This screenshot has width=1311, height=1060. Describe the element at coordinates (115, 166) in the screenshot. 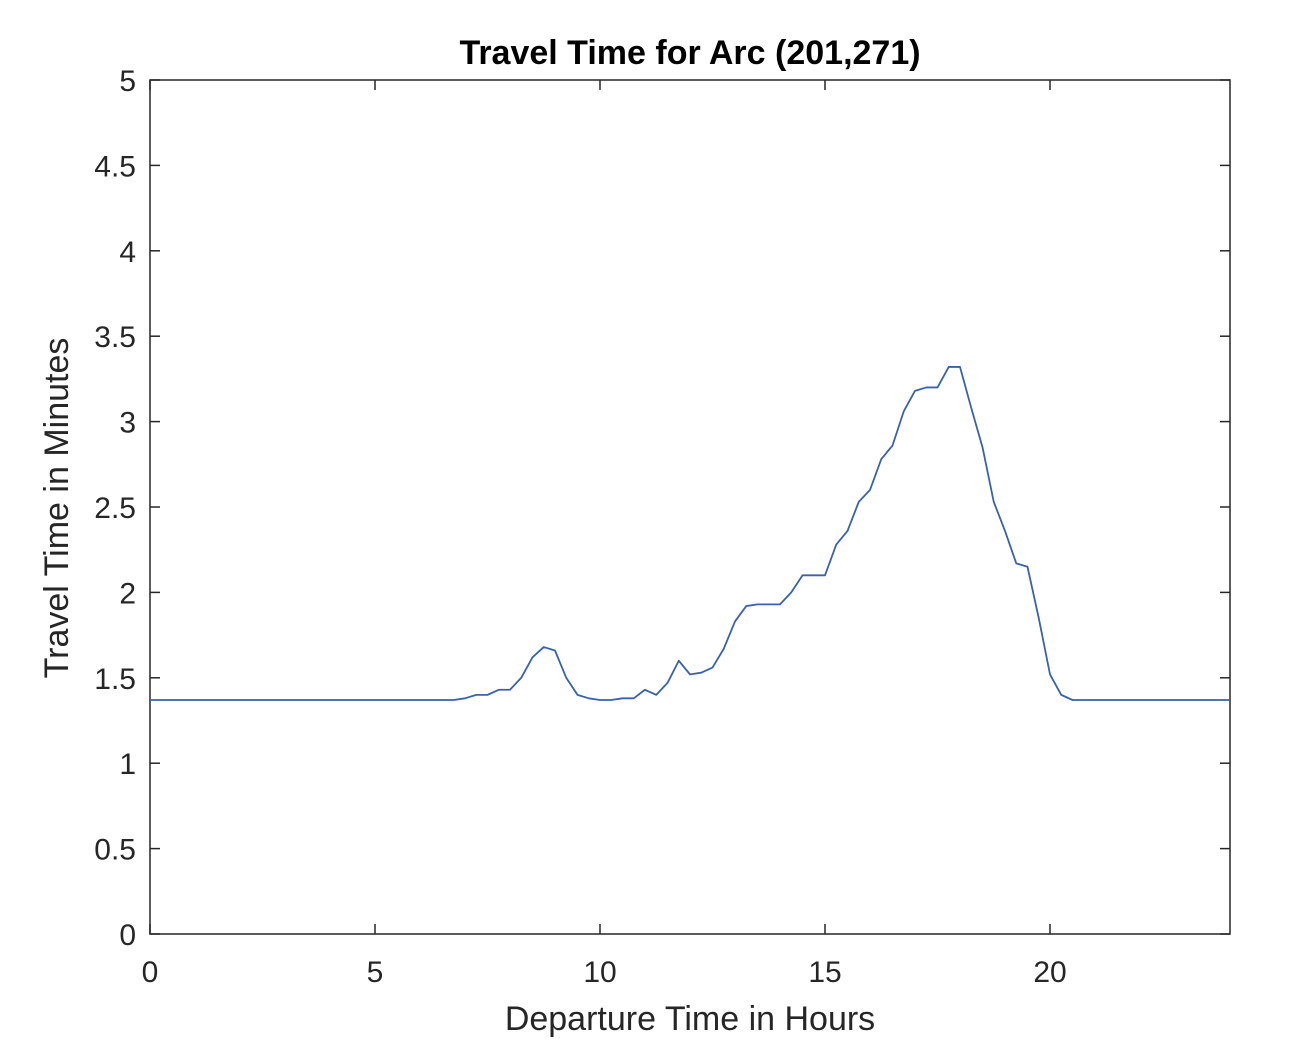

I see `y-tick-label: 4.5` at that location.